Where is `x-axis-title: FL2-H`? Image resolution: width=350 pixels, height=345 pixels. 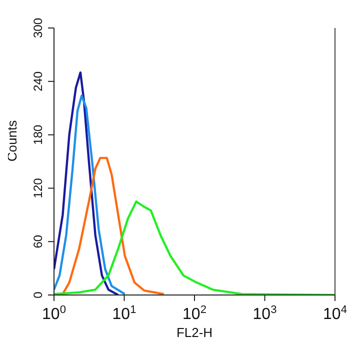
x-axis-title: FL2-H is located at coordinates (194, 332).